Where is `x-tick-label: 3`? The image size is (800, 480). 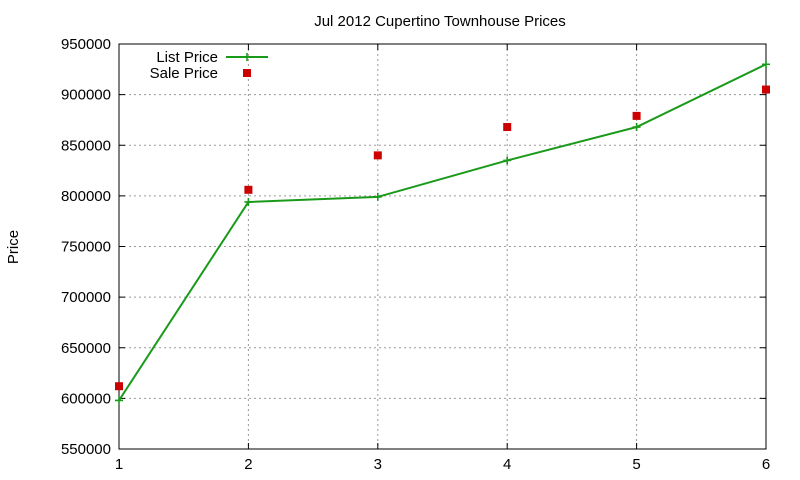 x-tick-label: 3 is located at coordinates (378, 464).